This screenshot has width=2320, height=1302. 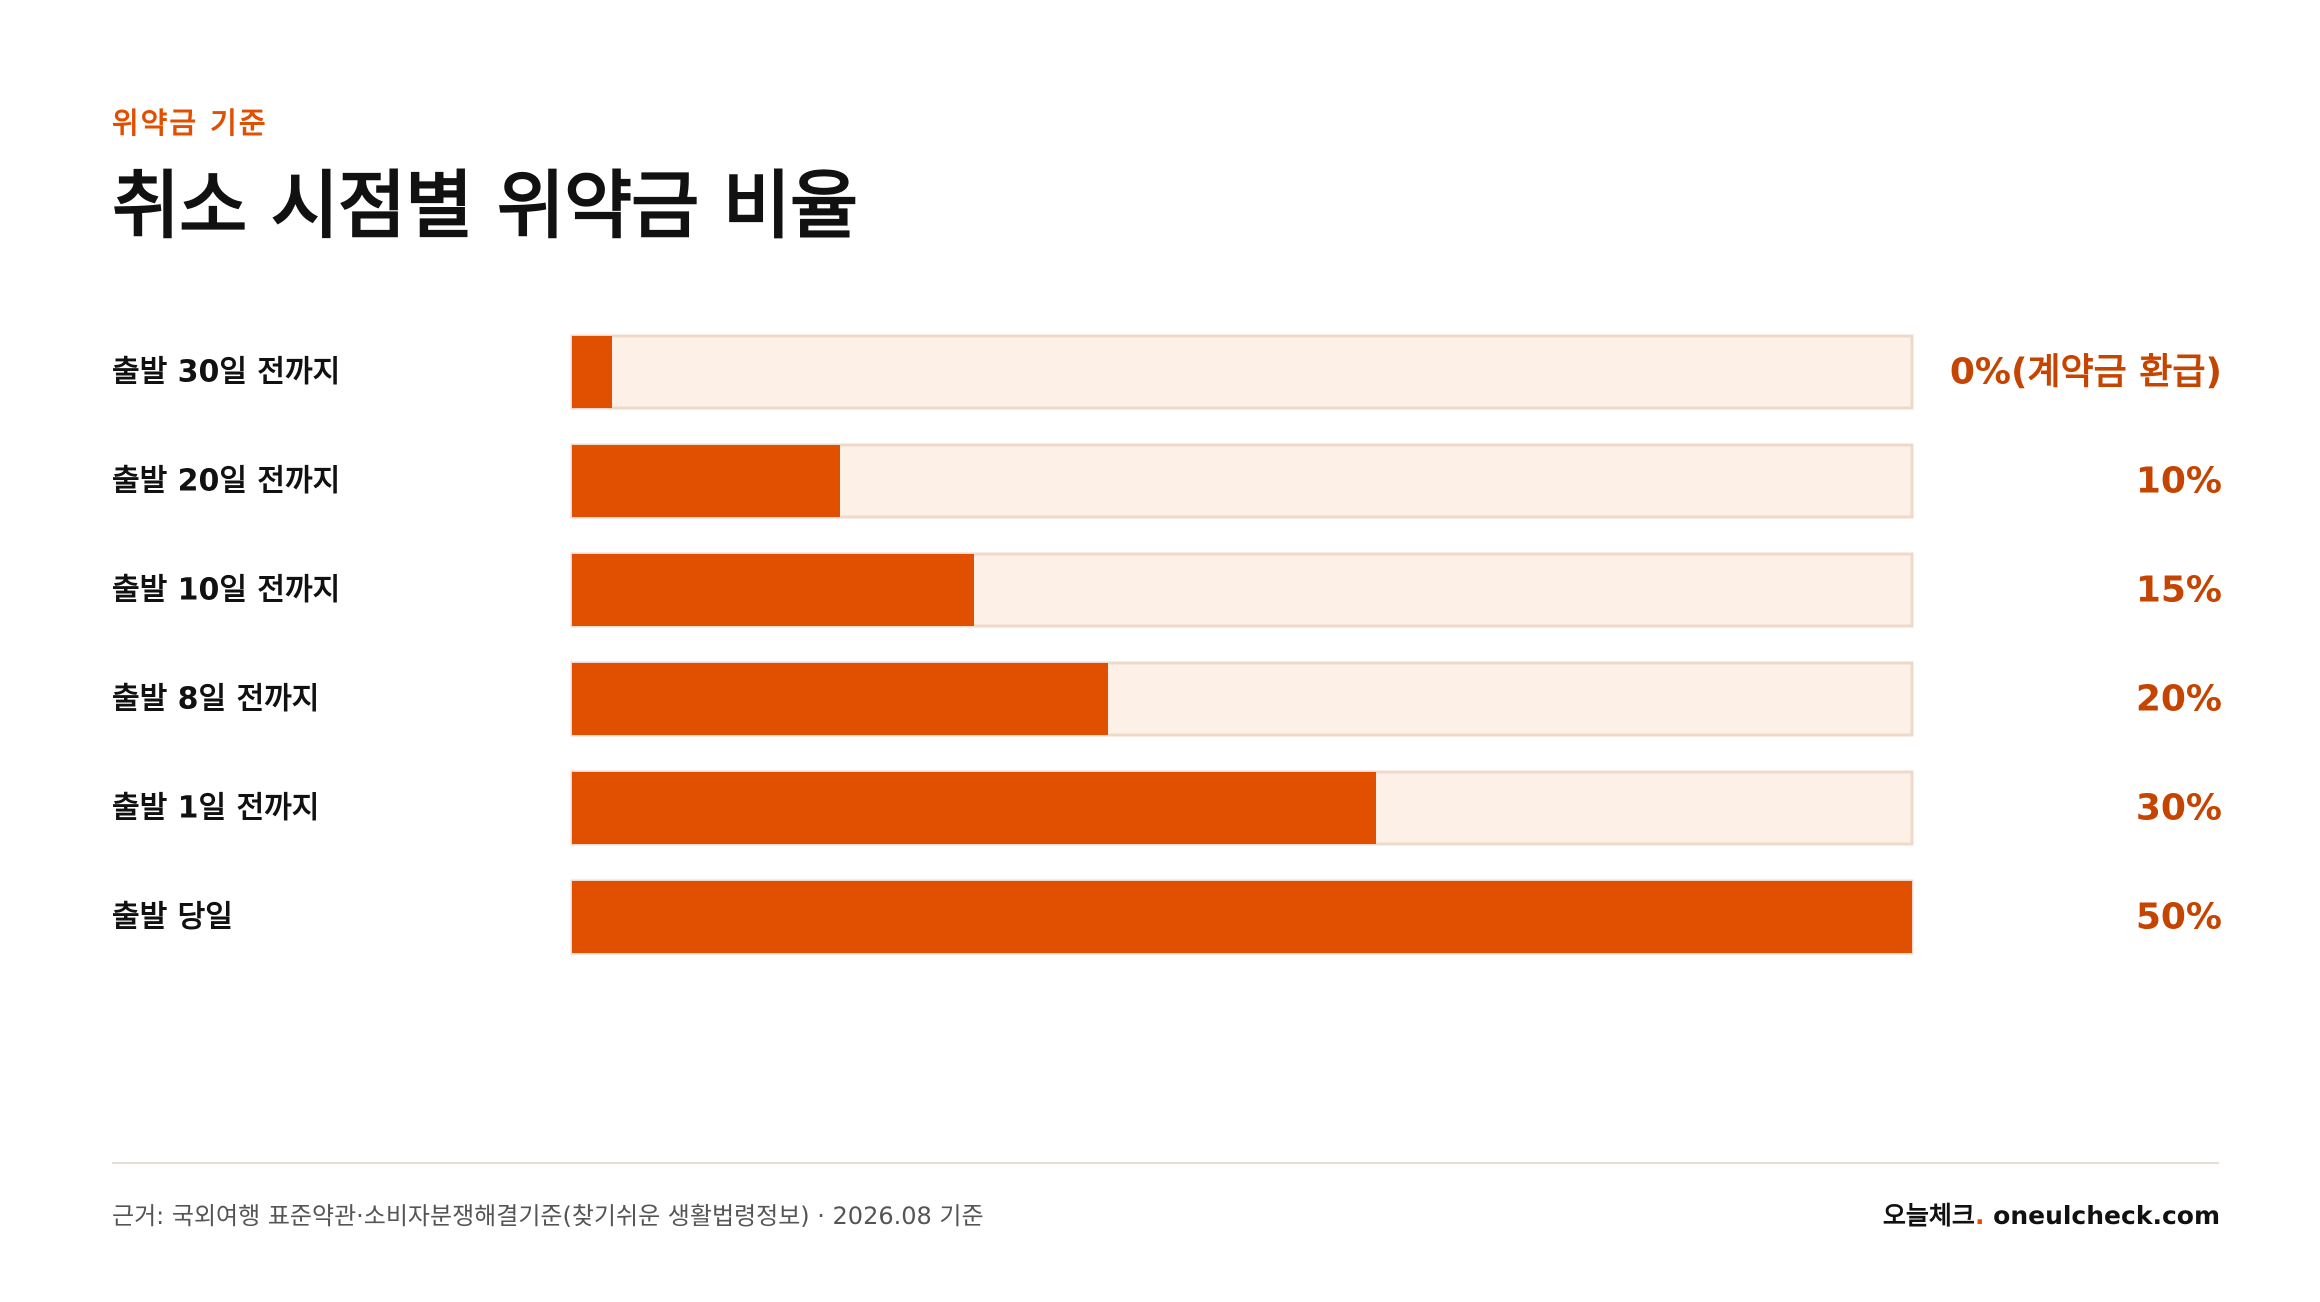 What do you see at coordinates (215, 699) in the screenshot?
I see `category-label: 출발 8일 전까지` at bounding box center [215, 699].